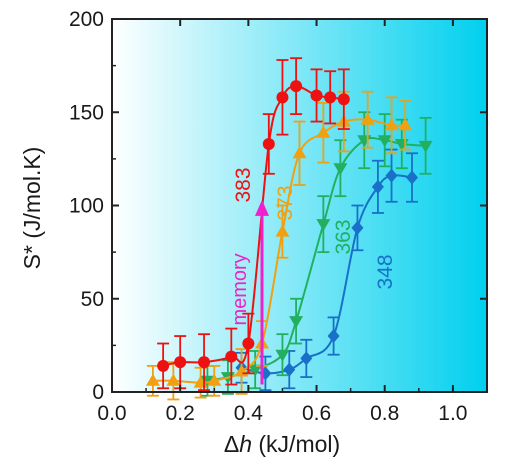 This screenshot has width=526, height=470. What do you see at coordinates (316, 413) in the screenshot?
I see `x-tick-label: 0.6` at bounding box center [316, 413].